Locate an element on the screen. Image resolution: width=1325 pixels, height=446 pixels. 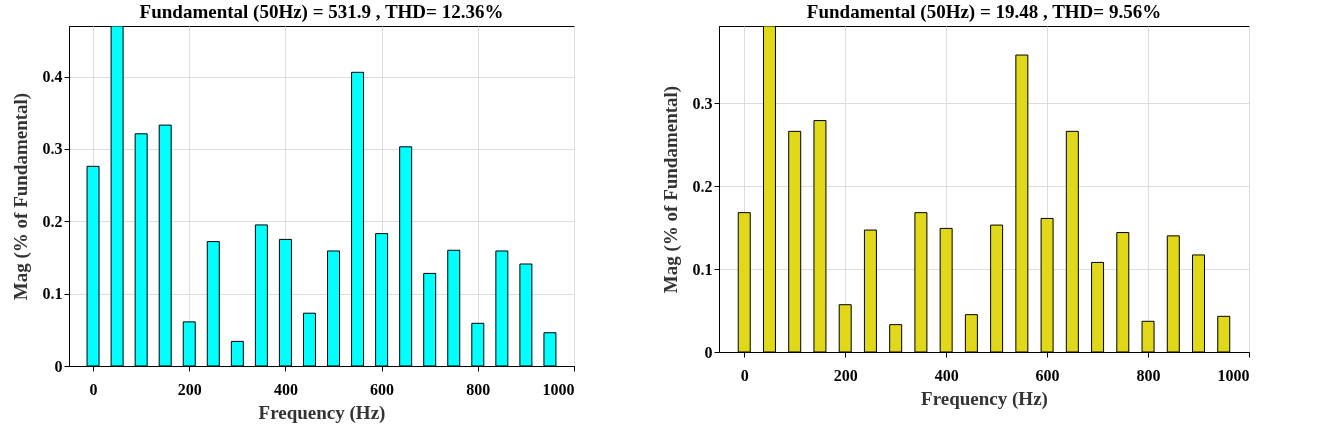
chart-title: Fundamental (50Hz) = 19.48 , THD= 9.56% is located at coordinates (984, 12).